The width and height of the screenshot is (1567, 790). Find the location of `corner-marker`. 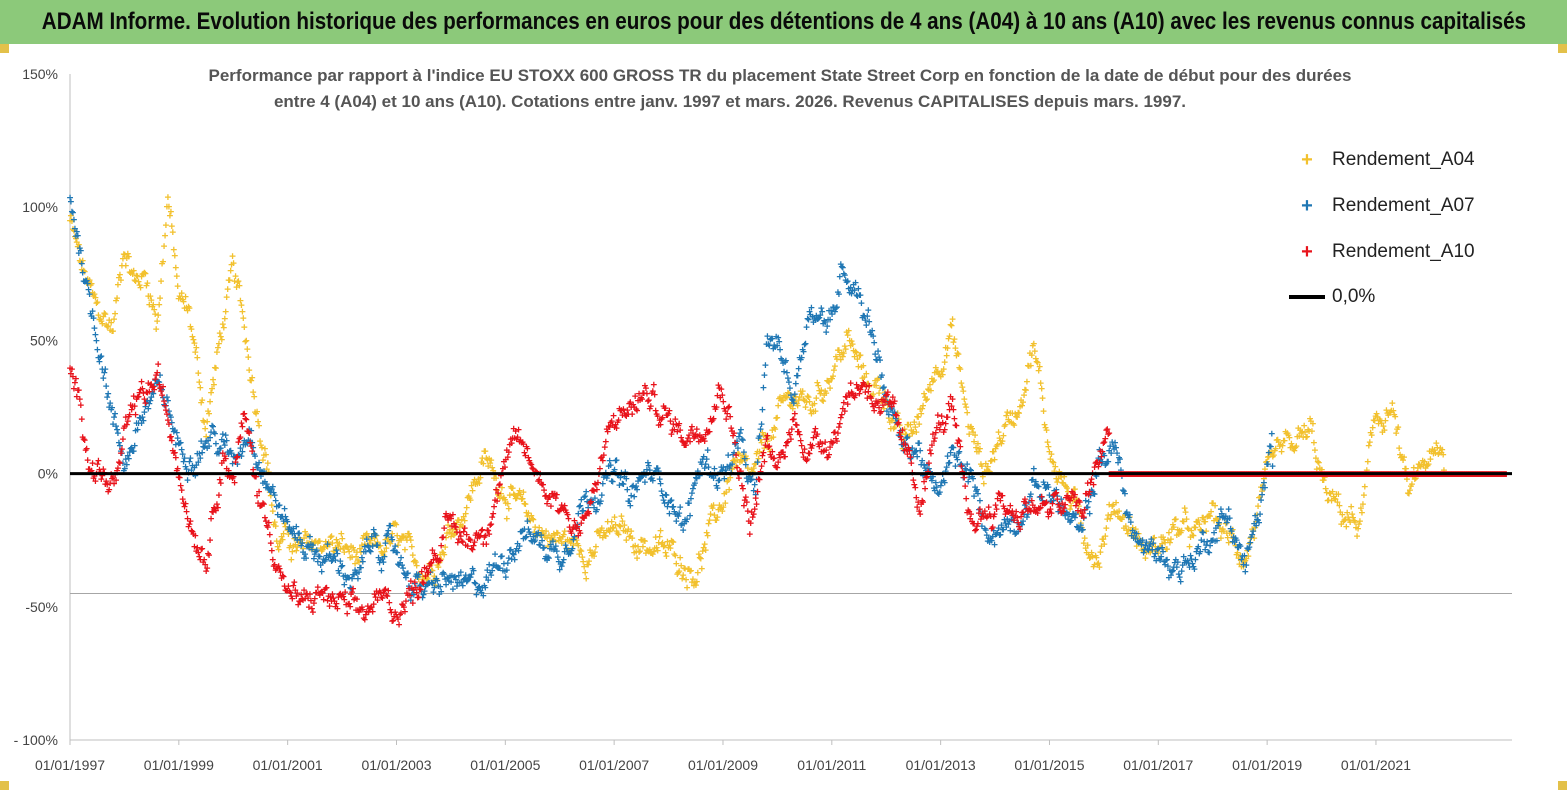

corner-marker is located at coordinates (1562, 785).